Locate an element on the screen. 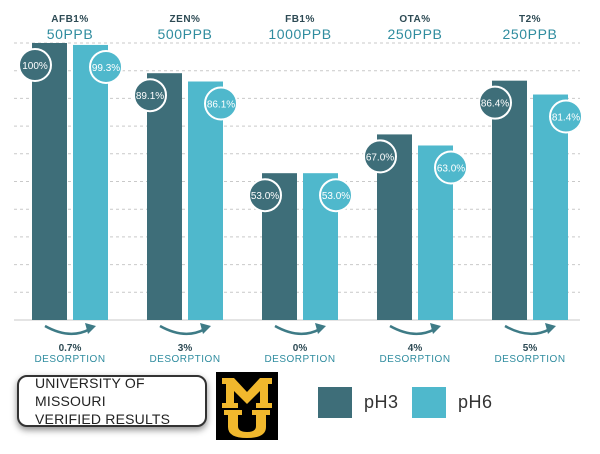 The image size is (600, 454). legend-label-ph3: pH3 is located at coordinates (381, 402).